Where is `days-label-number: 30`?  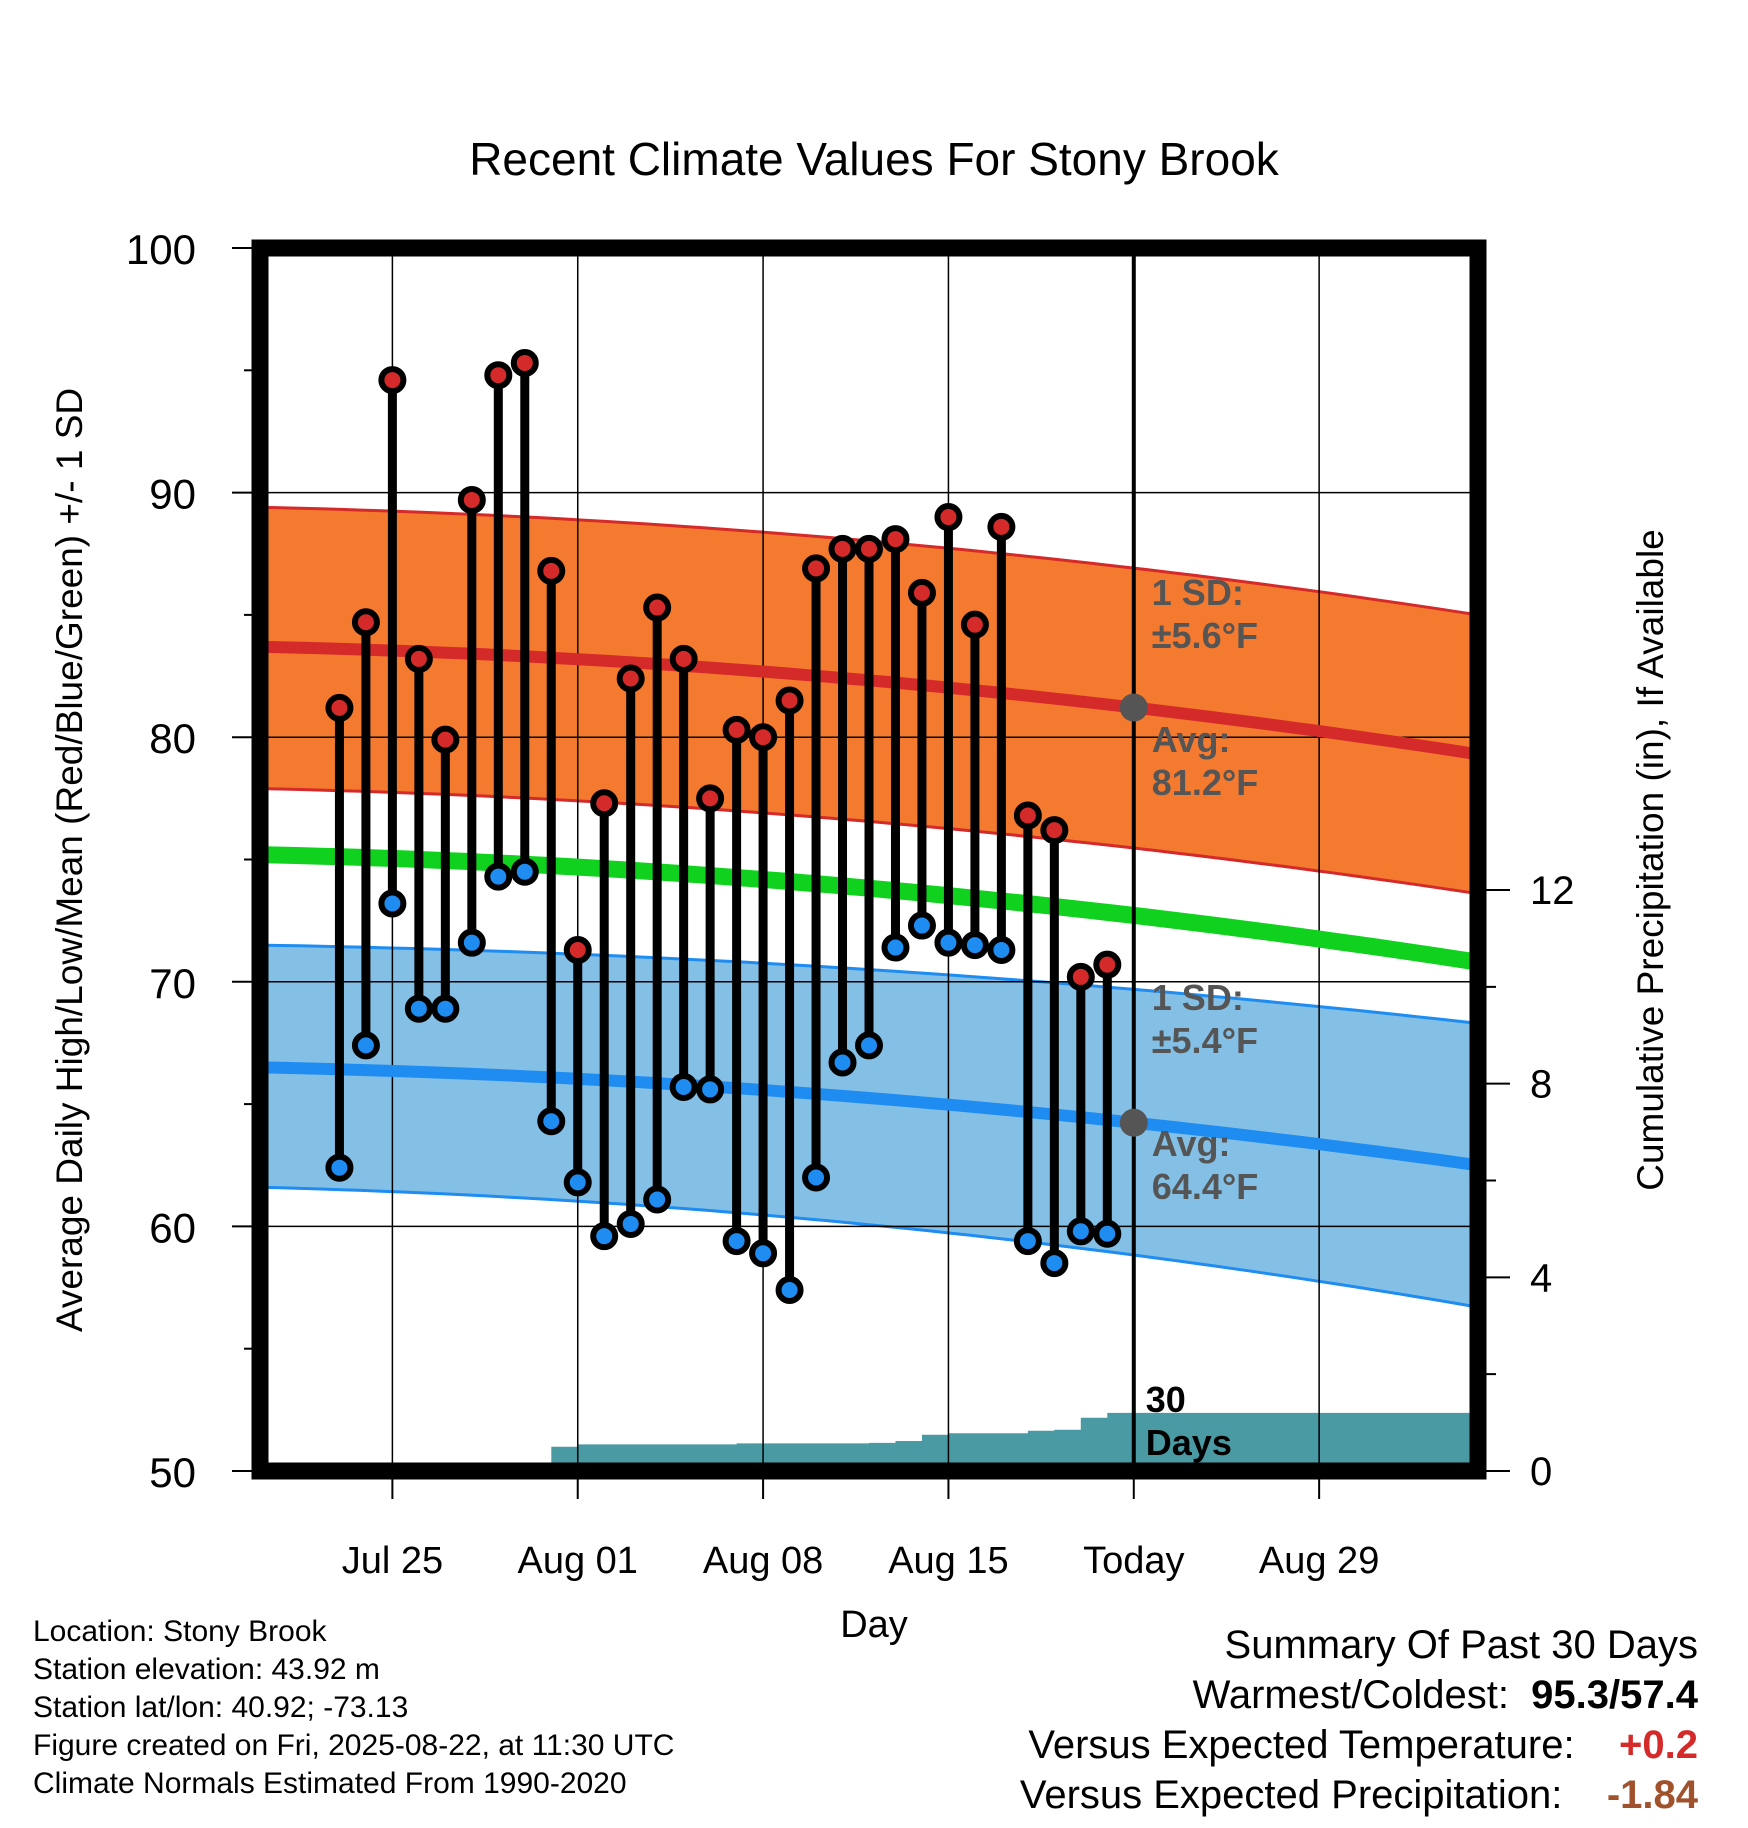
days-label-number: 30 is located at coordinates (1166, 1399).